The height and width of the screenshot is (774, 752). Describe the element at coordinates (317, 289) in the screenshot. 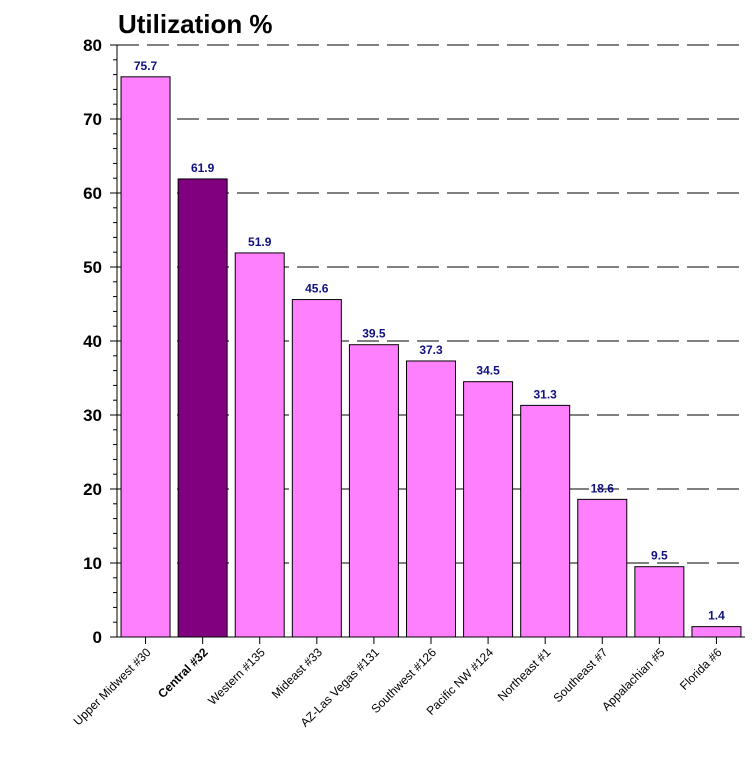

I see `data-label: 45.6` at that location.